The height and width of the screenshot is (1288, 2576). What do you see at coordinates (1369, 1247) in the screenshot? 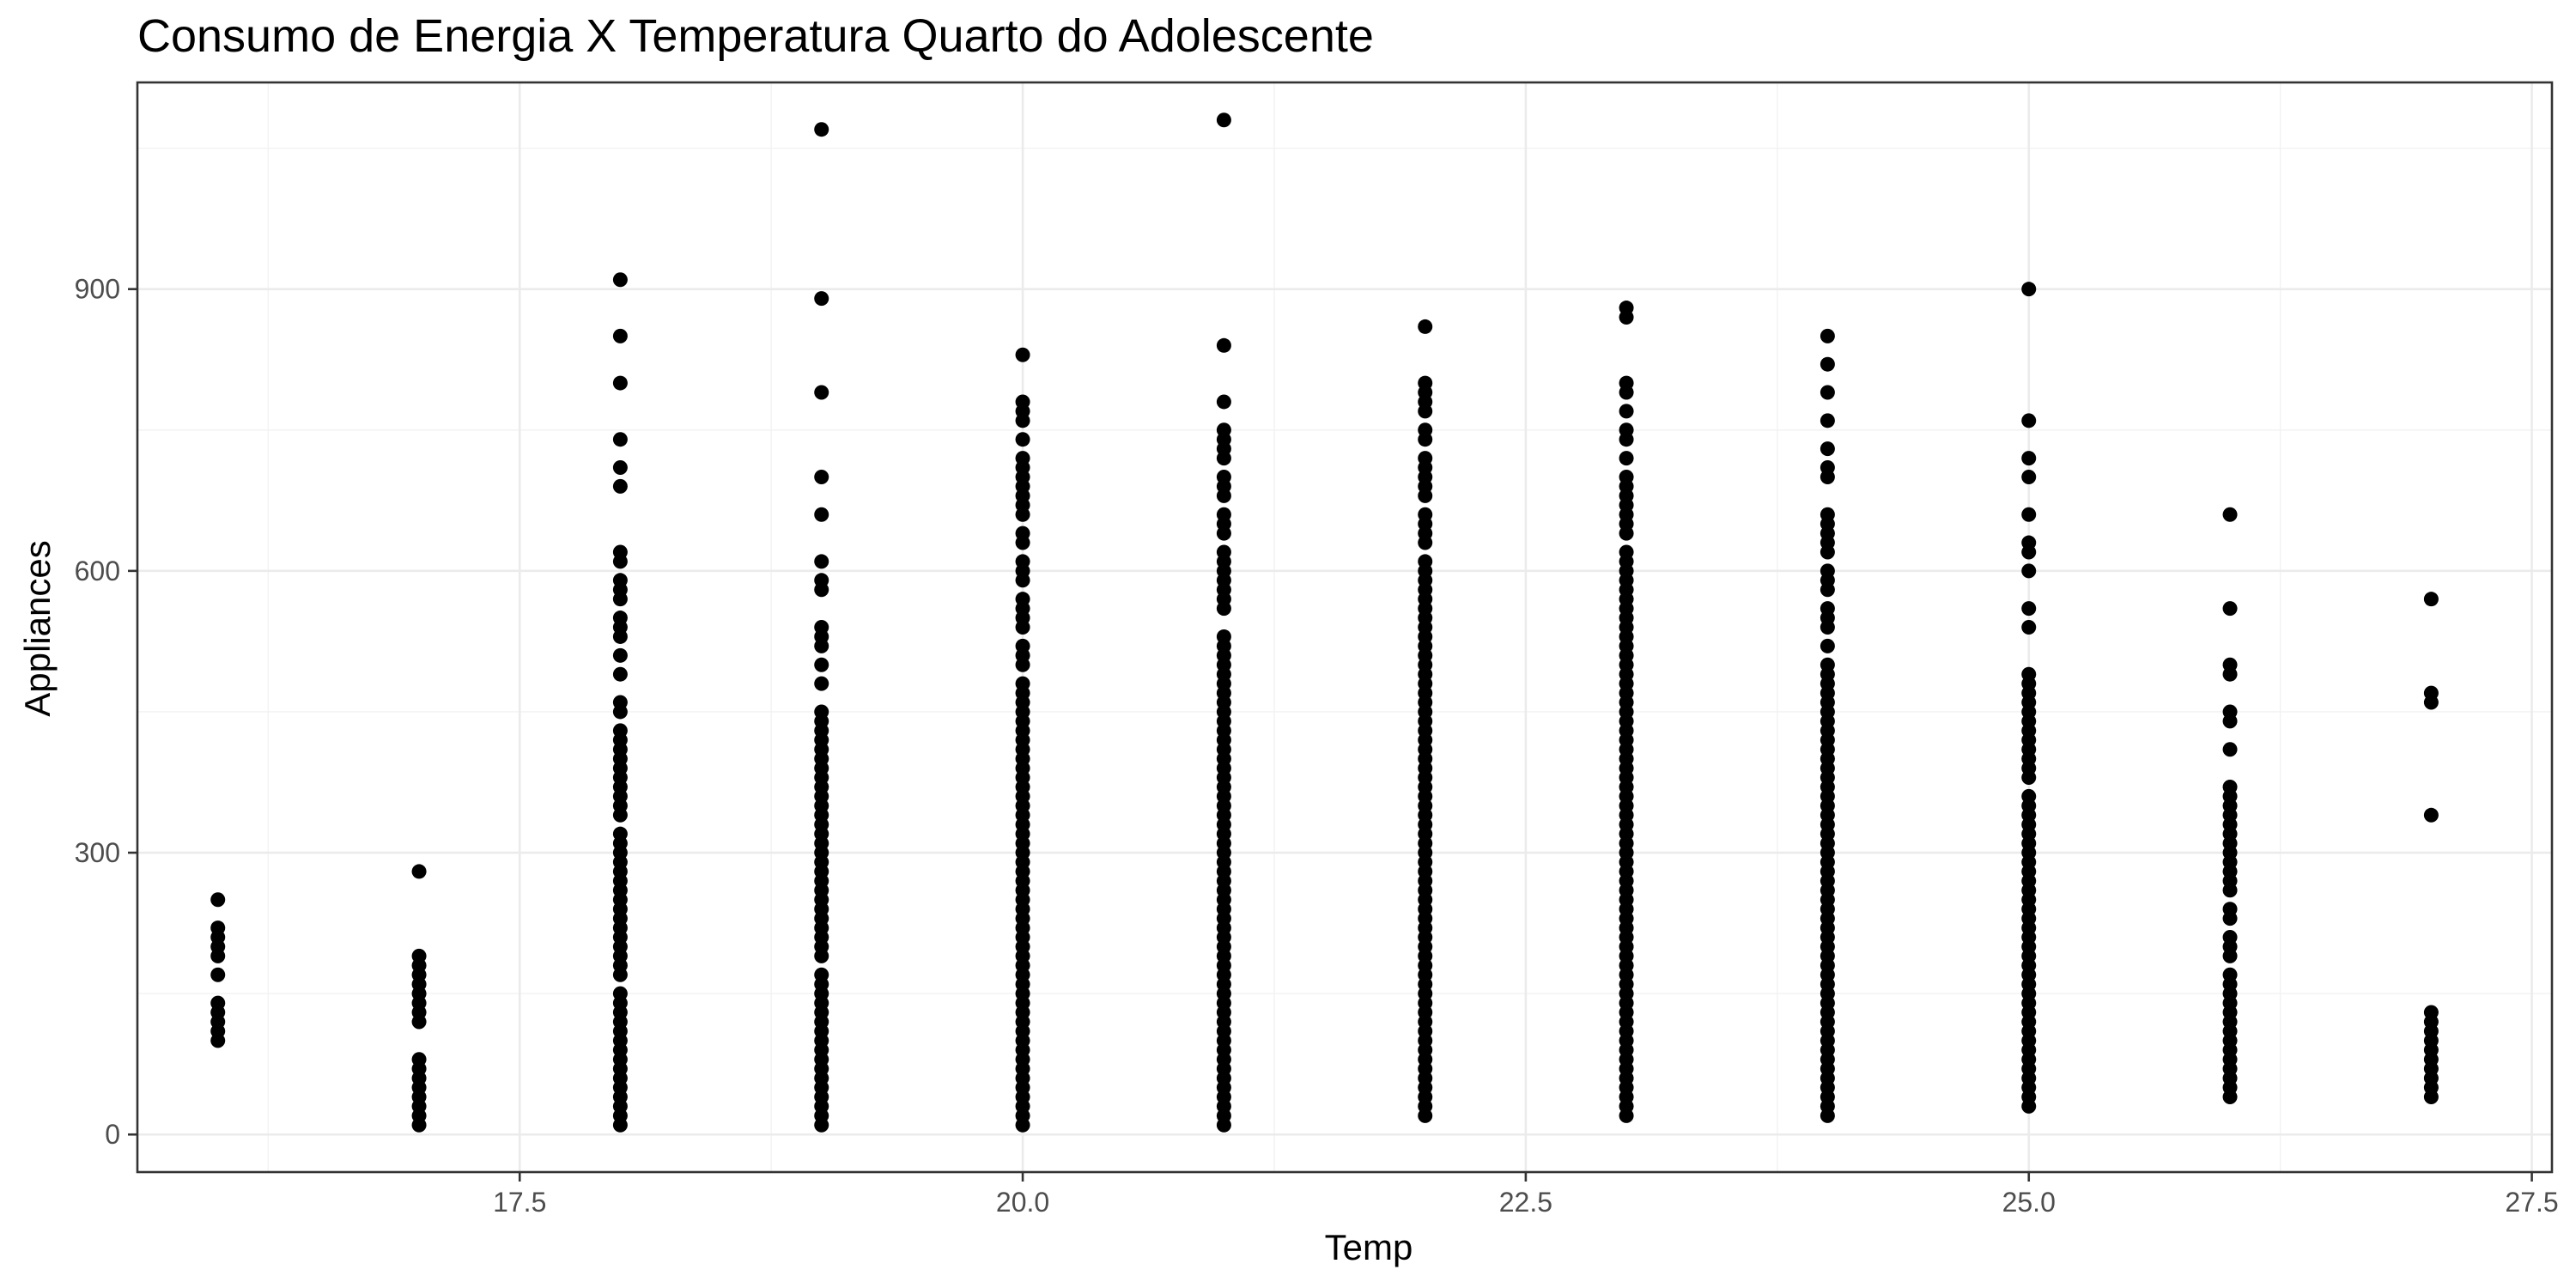
I see `x-axis-title: Temp` at bounding box center [1369, 1247].